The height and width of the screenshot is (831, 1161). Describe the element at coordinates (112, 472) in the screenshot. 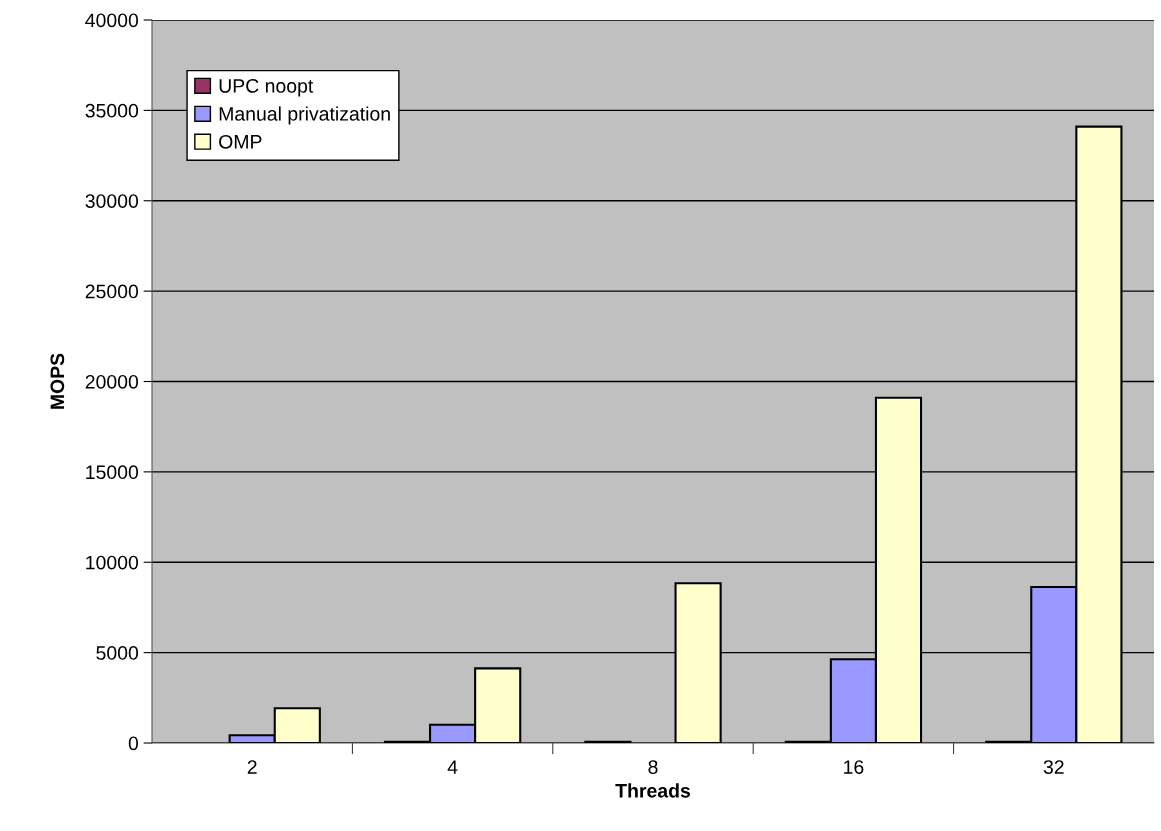

I see `y-tick-label: 15000` at that location.